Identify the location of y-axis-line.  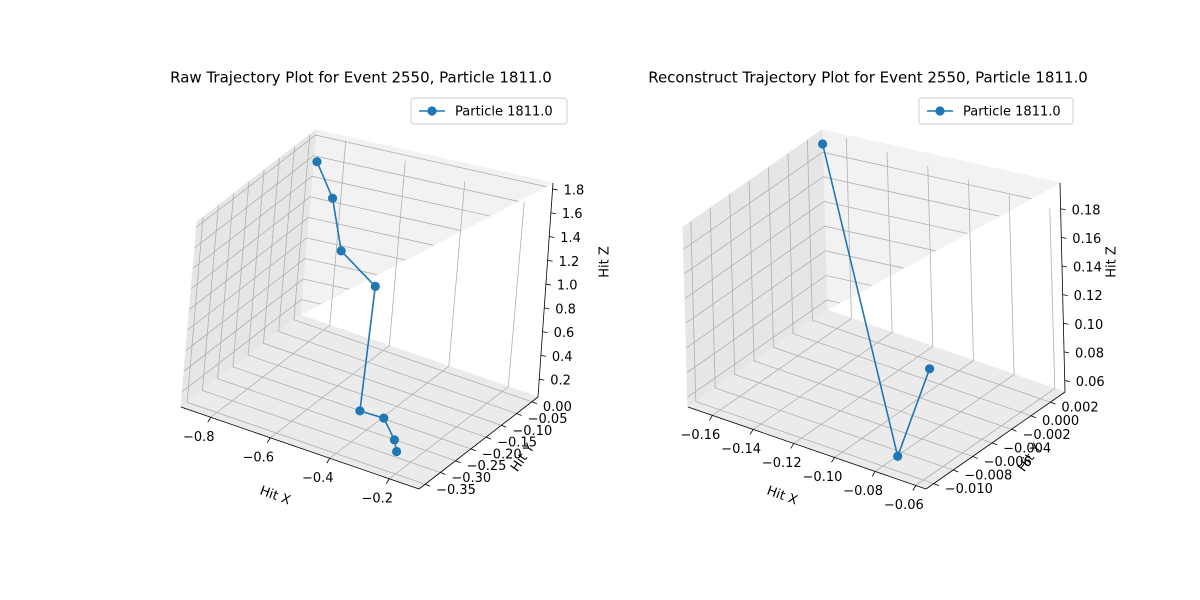
(995, 440).